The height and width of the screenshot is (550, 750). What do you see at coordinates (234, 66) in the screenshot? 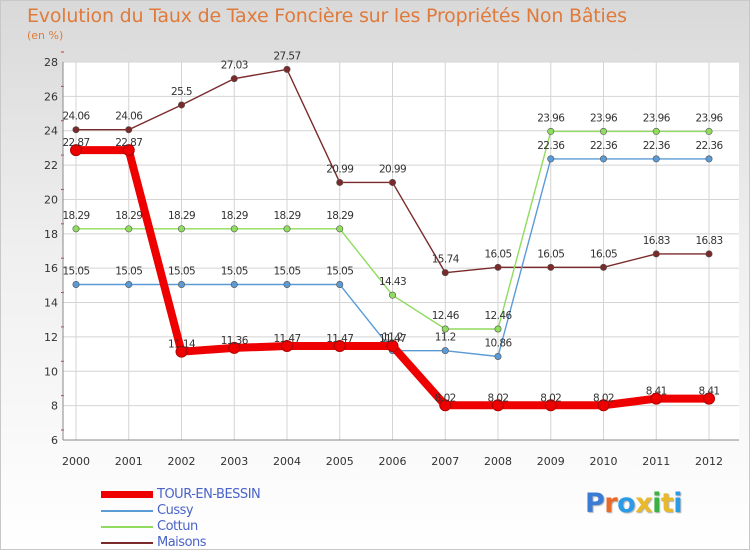
I see `data-label-maisons: 27.03` at bounding box center [234, 66].